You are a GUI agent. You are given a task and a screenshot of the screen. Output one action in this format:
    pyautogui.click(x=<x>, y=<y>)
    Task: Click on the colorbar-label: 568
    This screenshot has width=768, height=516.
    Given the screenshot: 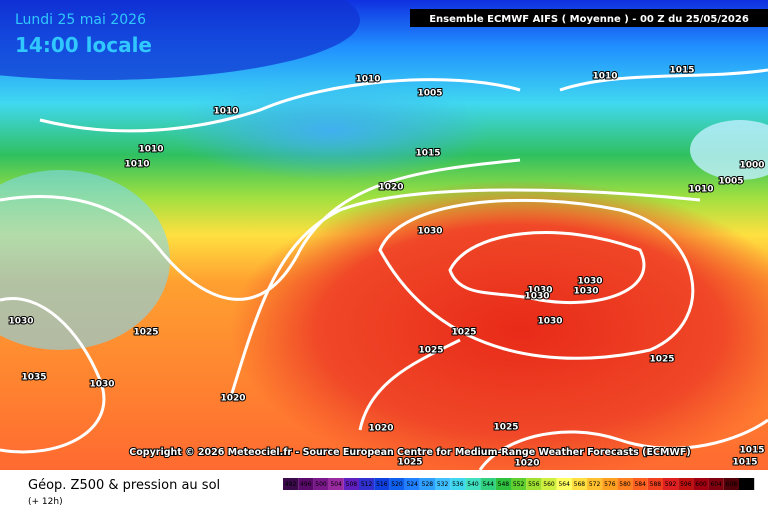 What is the action you would take?
    pyautogui.click(x=580, y=484)
    